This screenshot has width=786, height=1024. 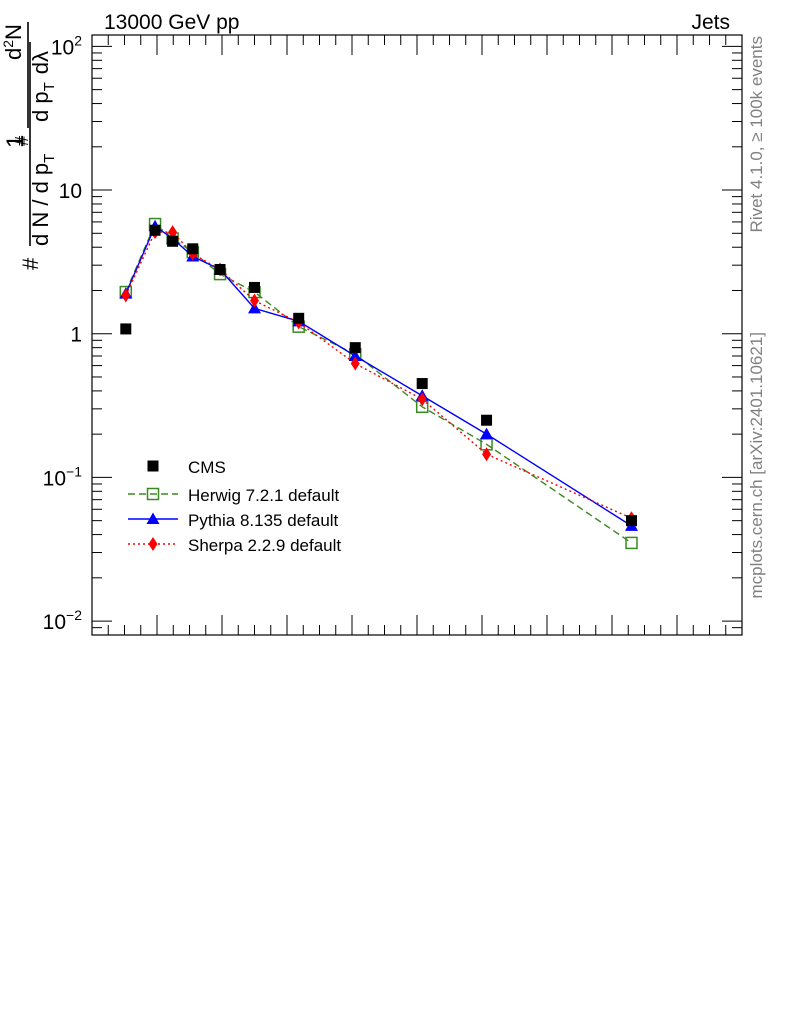 What do you see at coordinates (756, 134) in the screenshot?
I see `rivet-note: Rivet 4.1.0, ≥ 100k events` at bounding box center [756, 134].